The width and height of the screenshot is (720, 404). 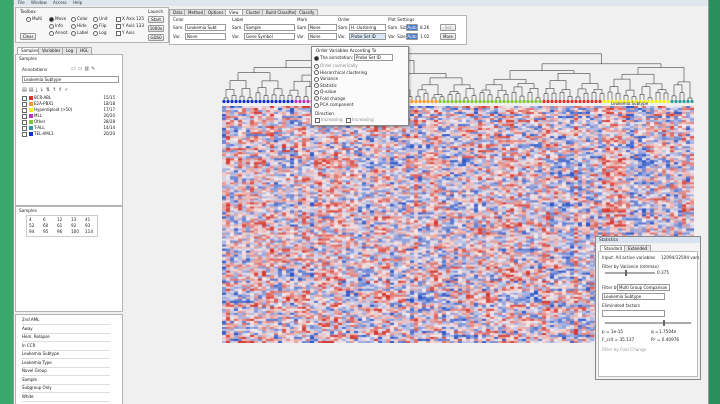 I want to click on sample-cell: 52, so click(x=32, y=225).